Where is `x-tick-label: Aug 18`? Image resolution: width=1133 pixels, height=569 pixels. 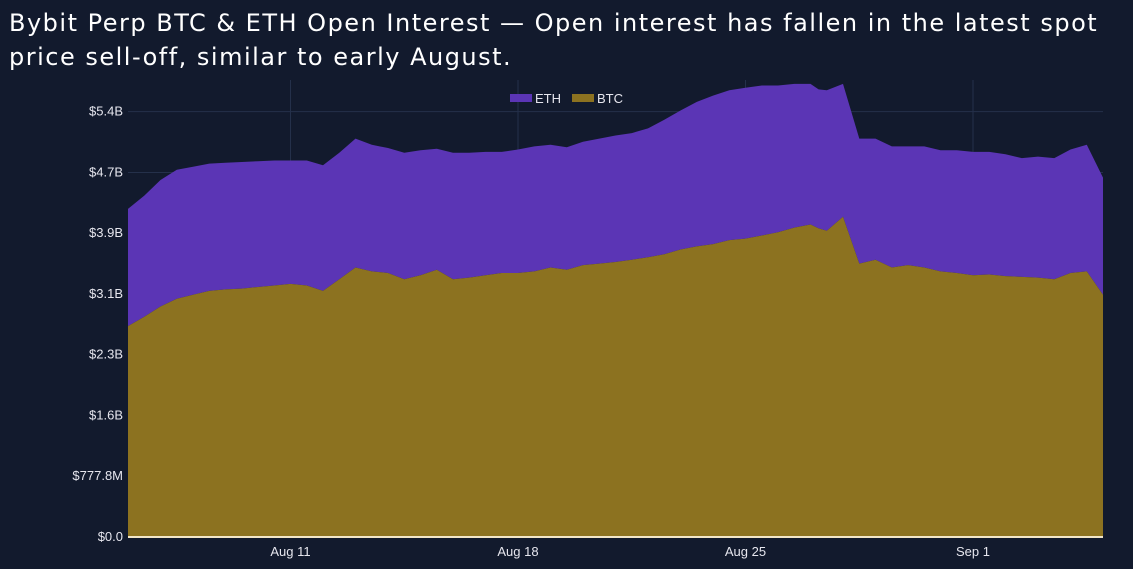
x-tick-label: Aug 18 is located at coordinates (517, 551).